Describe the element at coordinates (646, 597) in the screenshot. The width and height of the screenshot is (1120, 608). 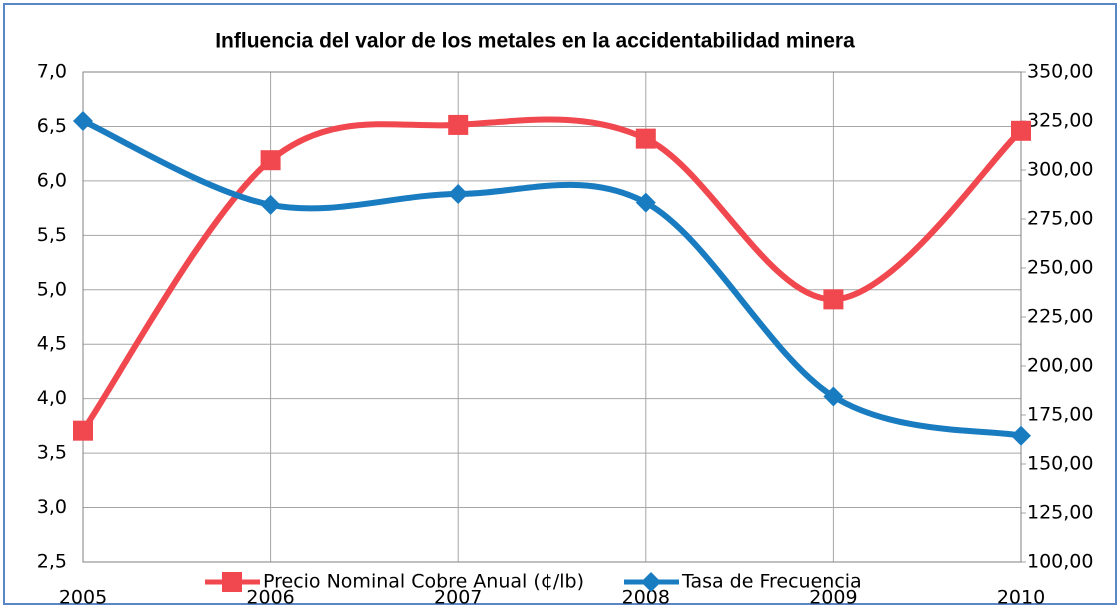
I see `x-tick-label: 2008` at that location.